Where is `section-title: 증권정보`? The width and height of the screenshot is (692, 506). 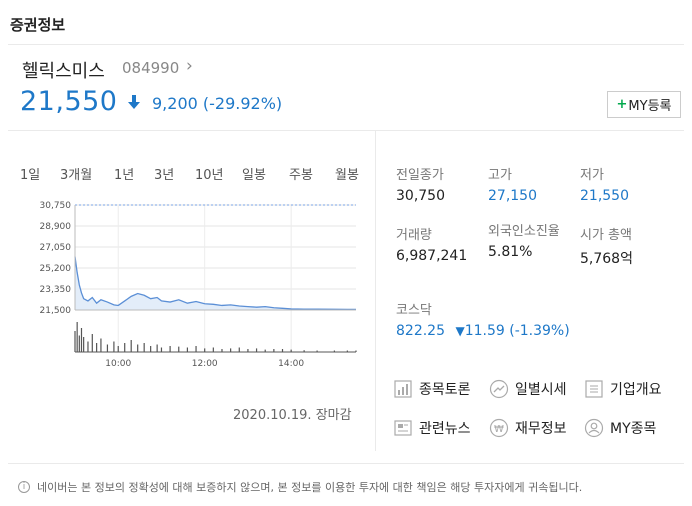
section-title: 증권정보 is located at coordinates (38, 25).